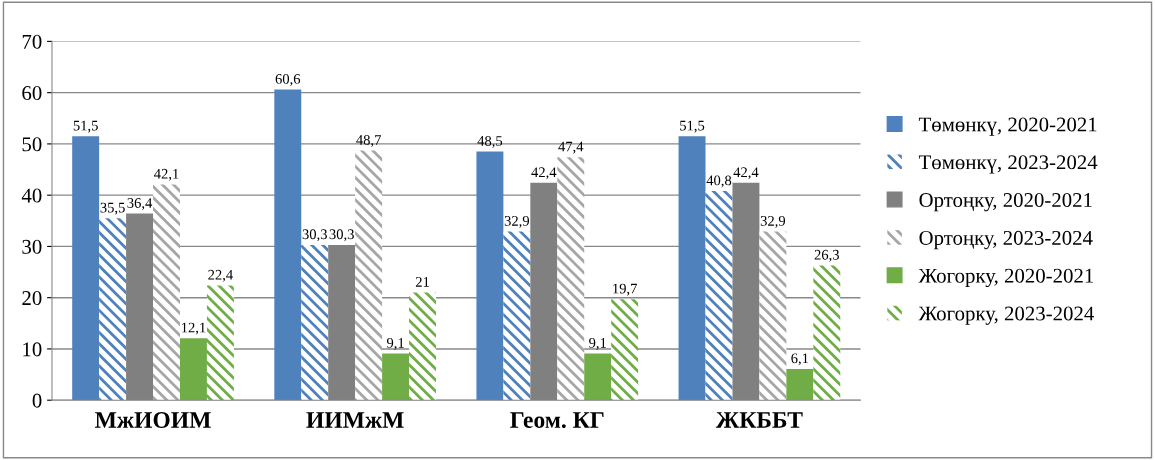 Image resolution: width=1155 pixels, height=460 pixels. Describe the element at coordinates (37, 400) in the screenshot. I see `y-tick-label: 0` at that location.